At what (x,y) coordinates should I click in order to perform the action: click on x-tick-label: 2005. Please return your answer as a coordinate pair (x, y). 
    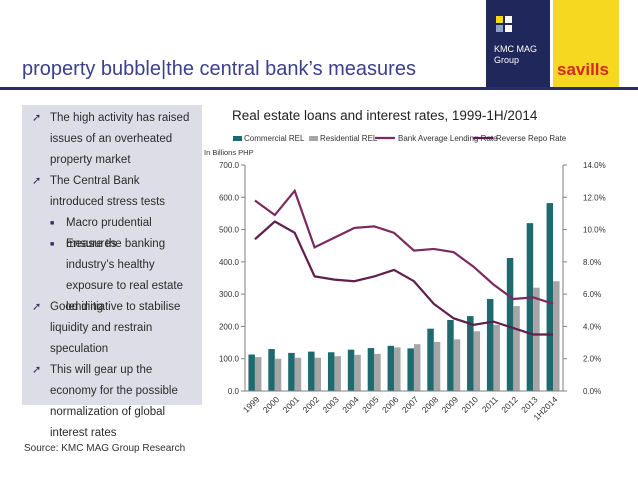
    Looking at the image, I should click on (370, 404).